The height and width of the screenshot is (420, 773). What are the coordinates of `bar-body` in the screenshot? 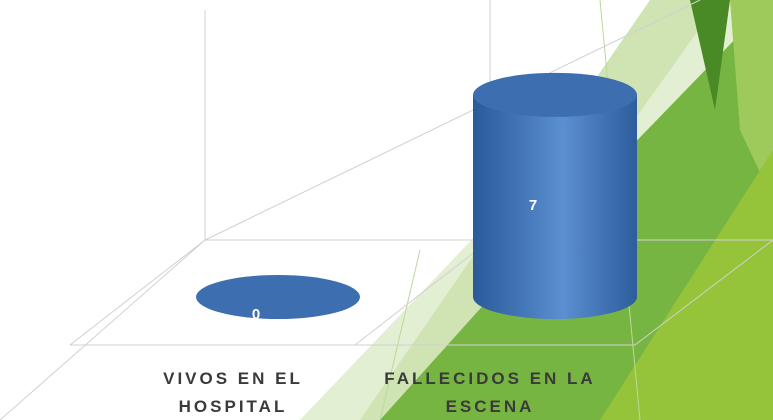 It's located at (555, 206).